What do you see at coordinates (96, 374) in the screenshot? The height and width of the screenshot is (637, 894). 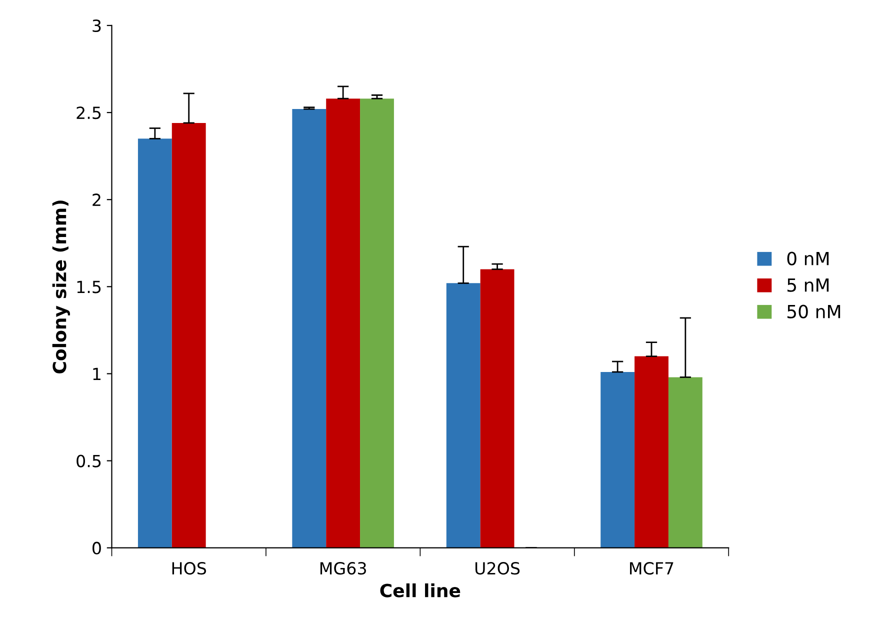 I see `y-tick-label: 1` at bounding box center [96, 374].